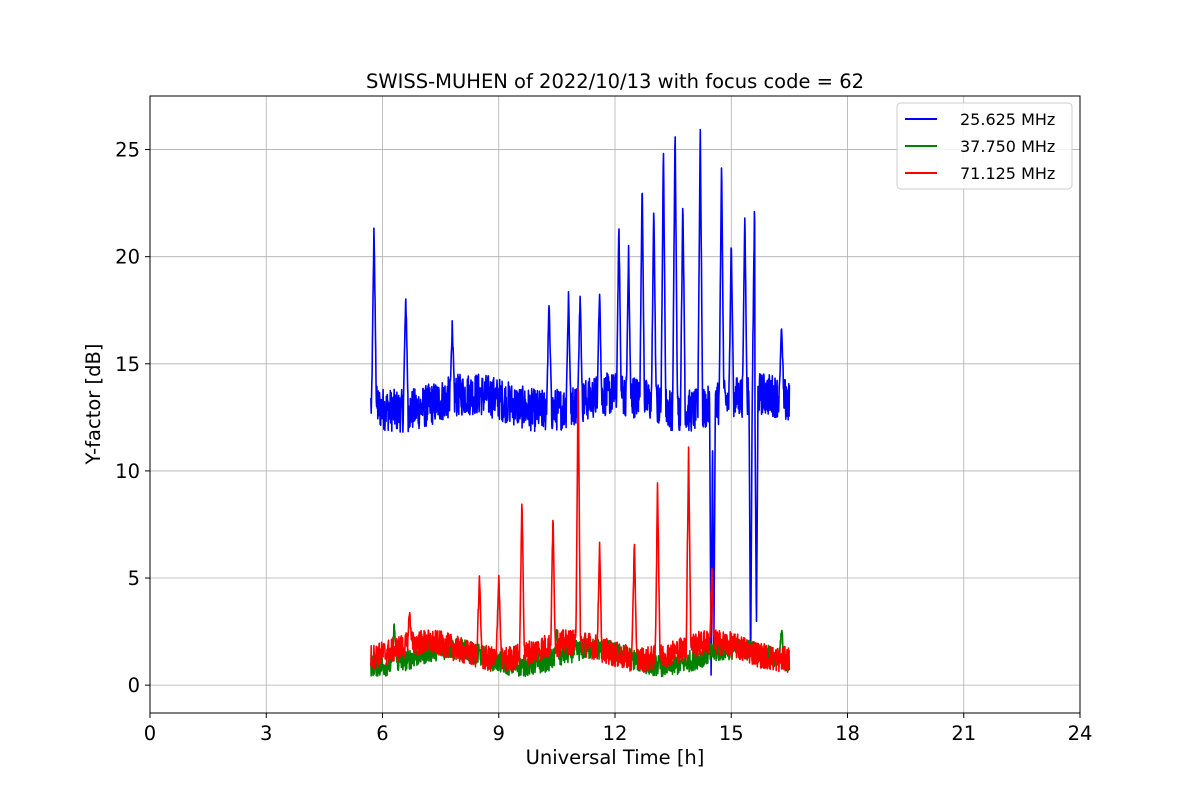 The image size is (1200, 800). I want to click on legend-label: 25.625 MHz, so click(1007, 119).